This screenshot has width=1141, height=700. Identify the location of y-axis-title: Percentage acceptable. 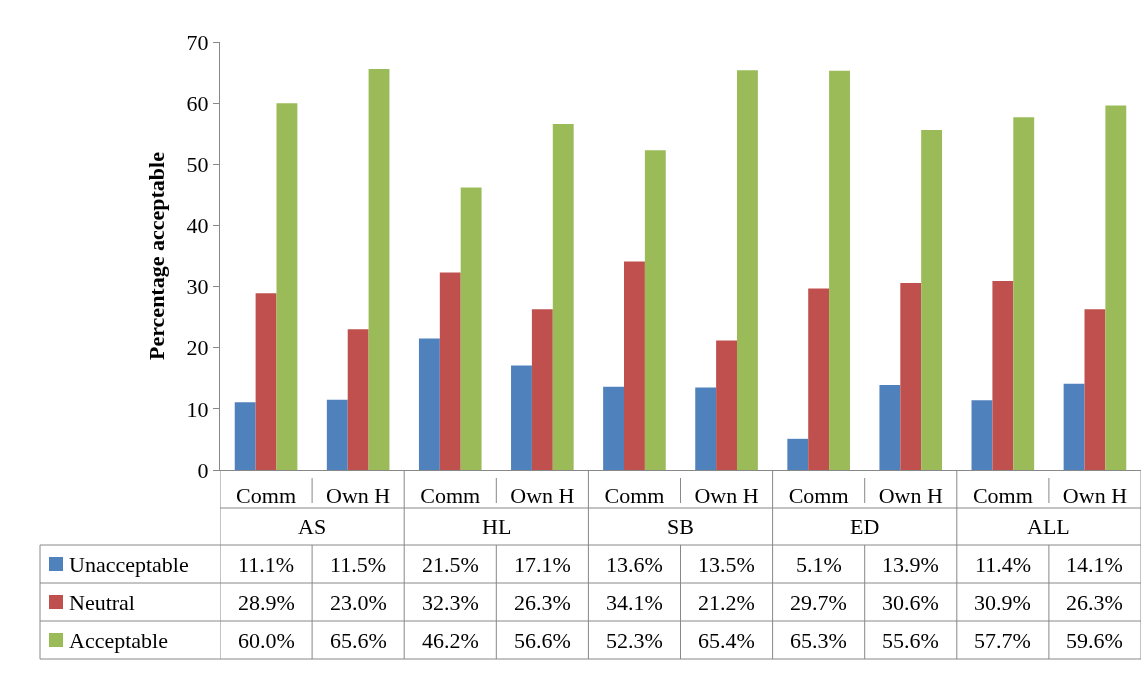
(157, 255).